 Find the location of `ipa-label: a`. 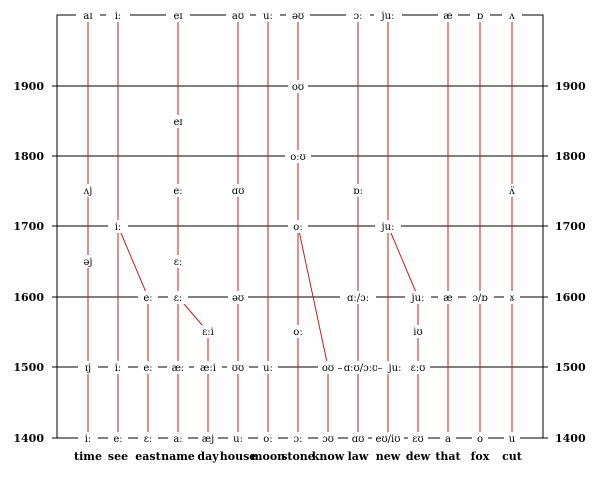

ipa-label: a is located at coordinates (448, 439).